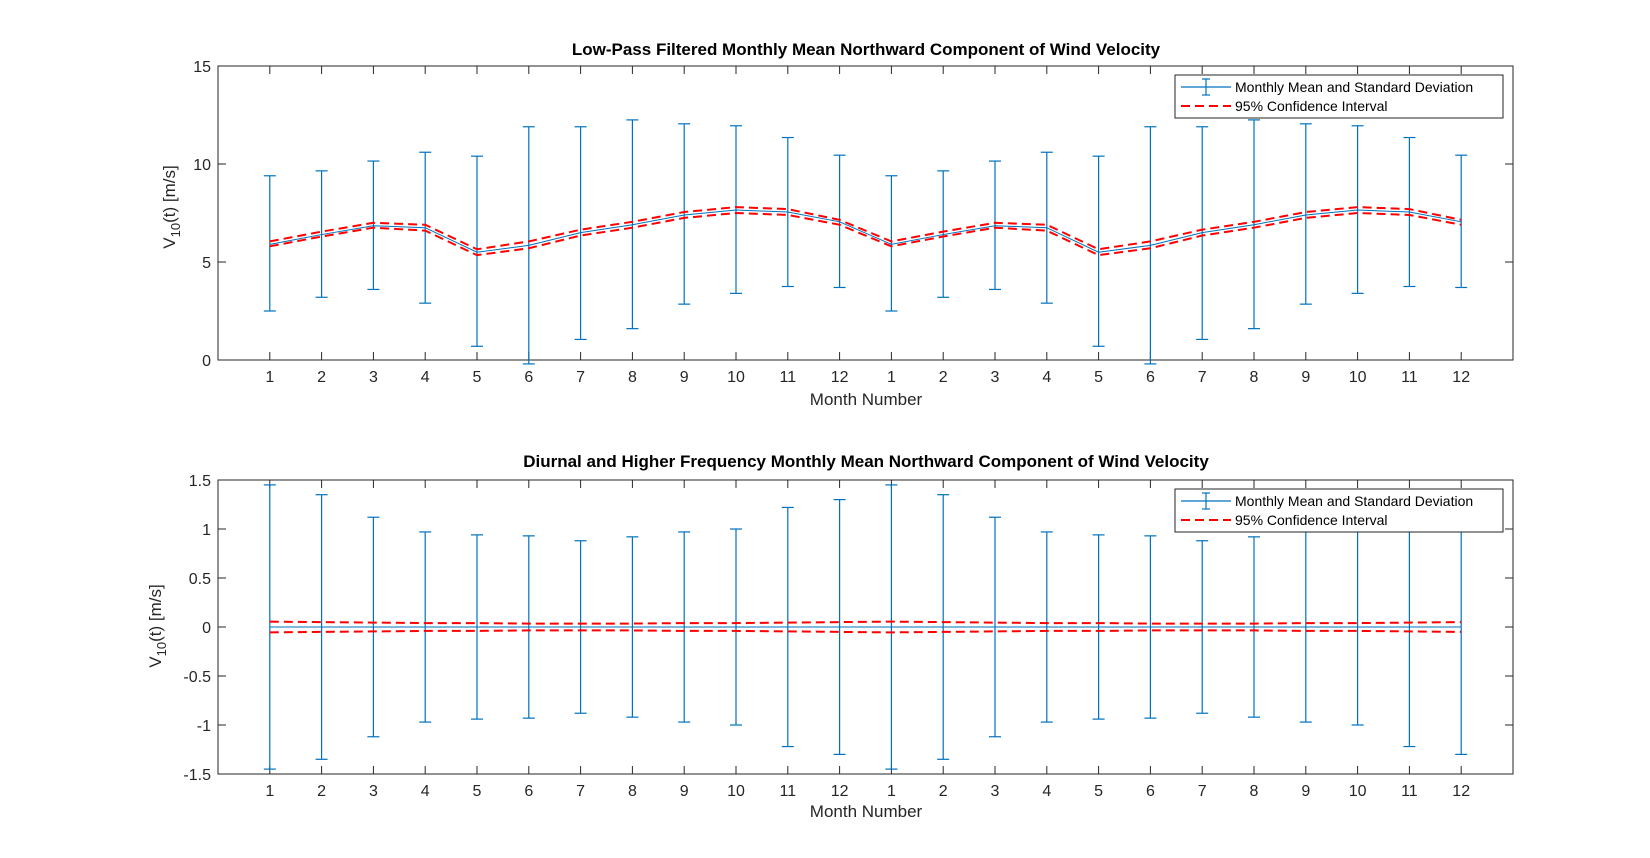 The width and height of the screenshot is (1650, 858). I want to click on bottom-y-tick-label: 1.5, so click(200, 481).